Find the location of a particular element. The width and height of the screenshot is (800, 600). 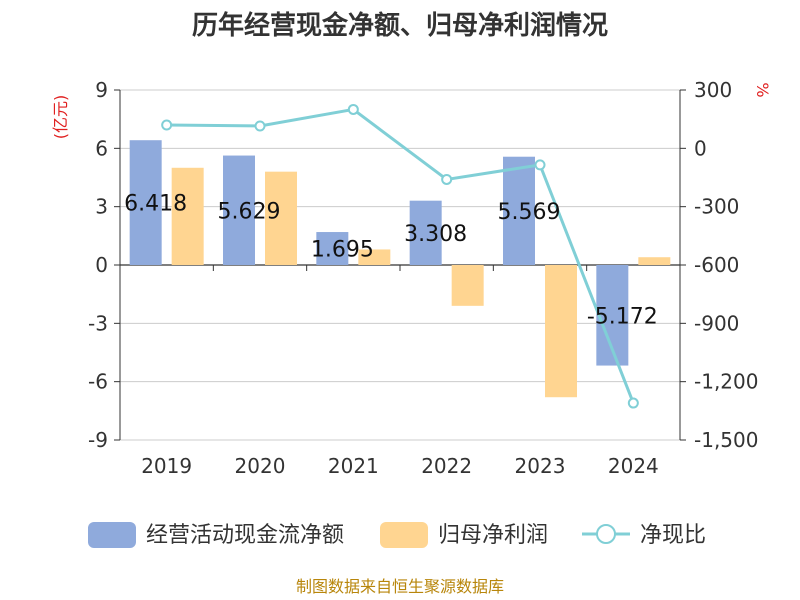

legend-marker is located at coordinates (606, 534).